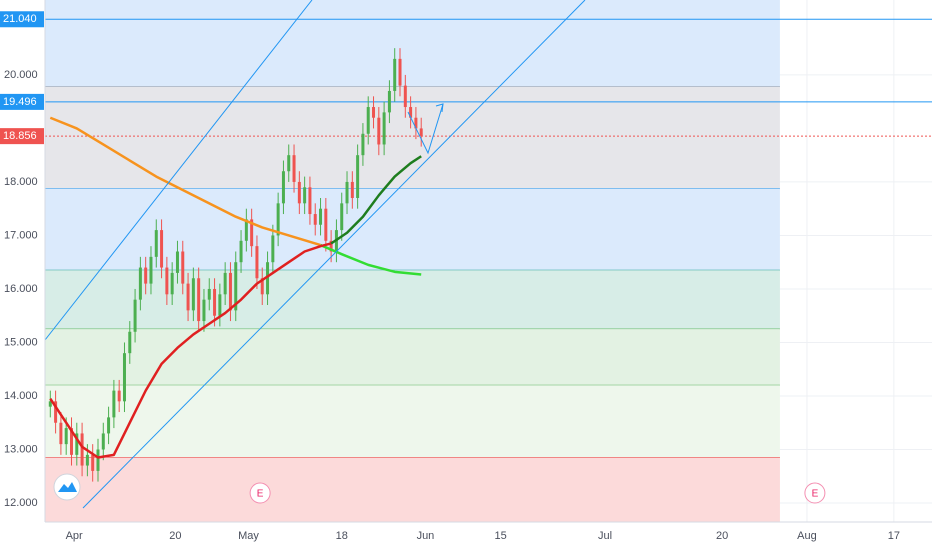 The height and width of the screenshot is (550, 932). I want to click on y-tick-label: 18.000, so click(21, 182).